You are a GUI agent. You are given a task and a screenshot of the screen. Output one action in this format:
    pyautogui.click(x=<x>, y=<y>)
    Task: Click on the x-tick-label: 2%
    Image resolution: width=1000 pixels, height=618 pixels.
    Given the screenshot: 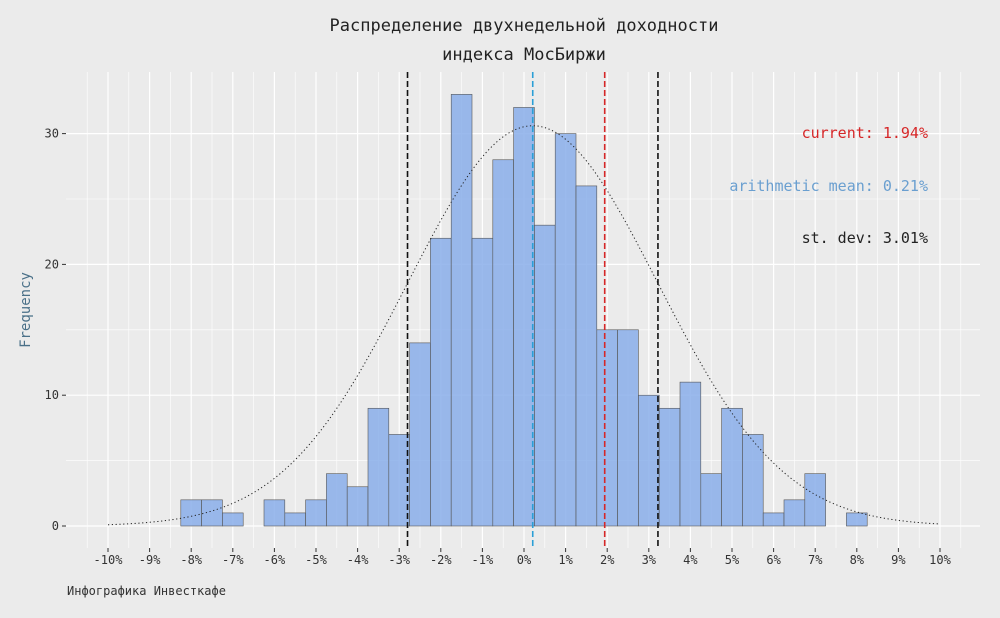 What is the action you would take?
    pyautogui.click(x=607, y=560)
    